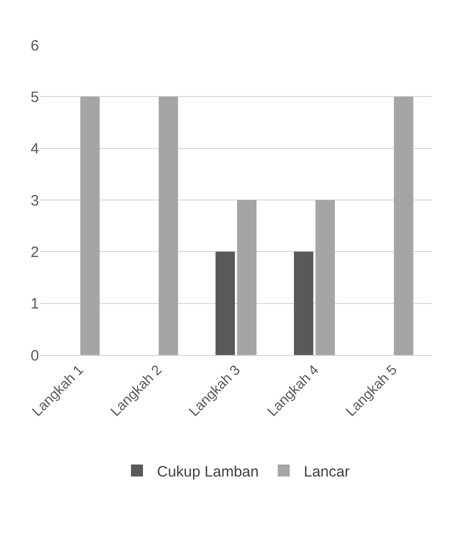 The image size is (450, 533). Describe the element at coordinates (208, 471) in the screenshot. I see `legend-label: Cukup Lamban` at that location.